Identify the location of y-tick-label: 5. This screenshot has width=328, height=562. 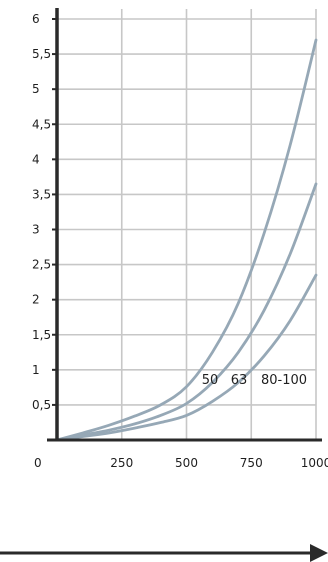
(36, 89).